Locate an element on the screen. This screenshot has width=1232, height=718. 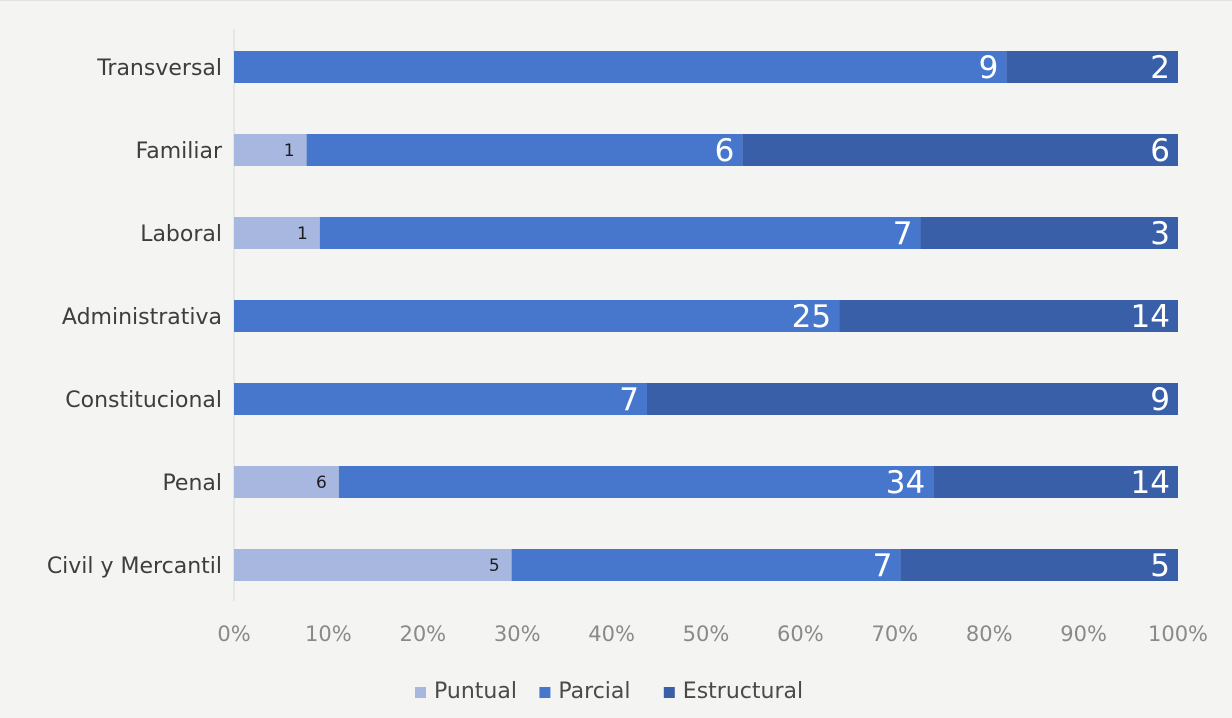
x-tick-label: 40% is located at coordinates (611, 634).